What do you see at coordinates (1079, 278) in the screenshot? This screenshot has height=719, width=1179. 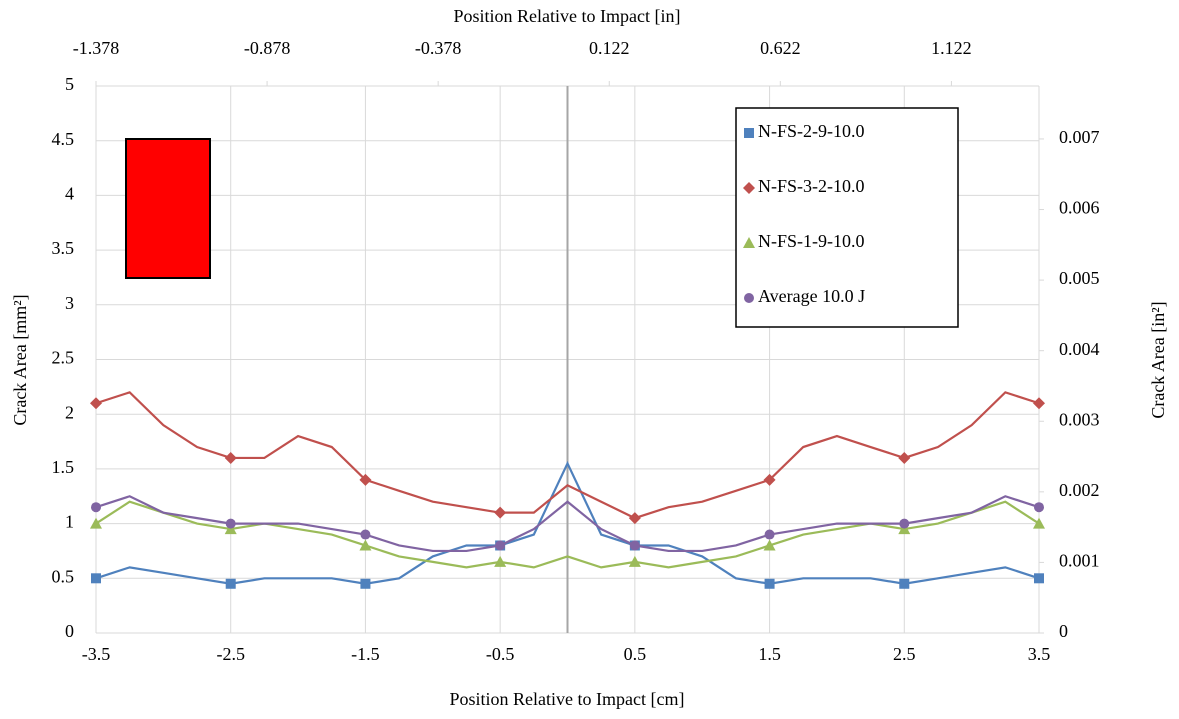 I see `y2-tick-label: 0.005` at bounding box center [1079, 278].